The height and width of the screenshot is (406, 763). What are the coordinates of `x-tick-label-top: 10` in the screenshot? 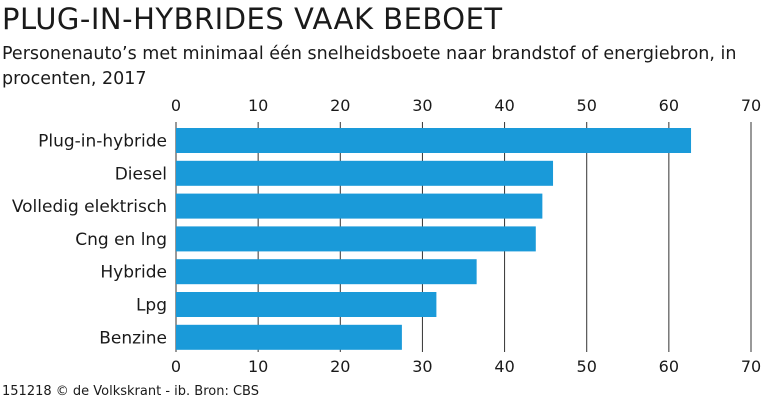 It's located at (258, 105).